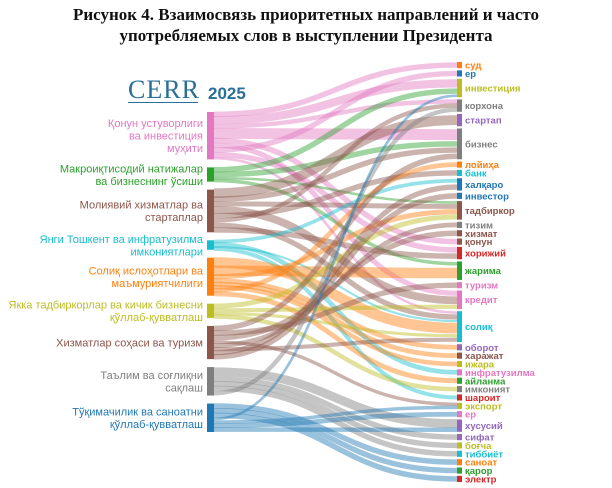 This screenshot has height=488, width=612. What do you see at coordinates (479, 471) in the screenshot?
I see `target-label: қарор` at bounding box center [479, 471].